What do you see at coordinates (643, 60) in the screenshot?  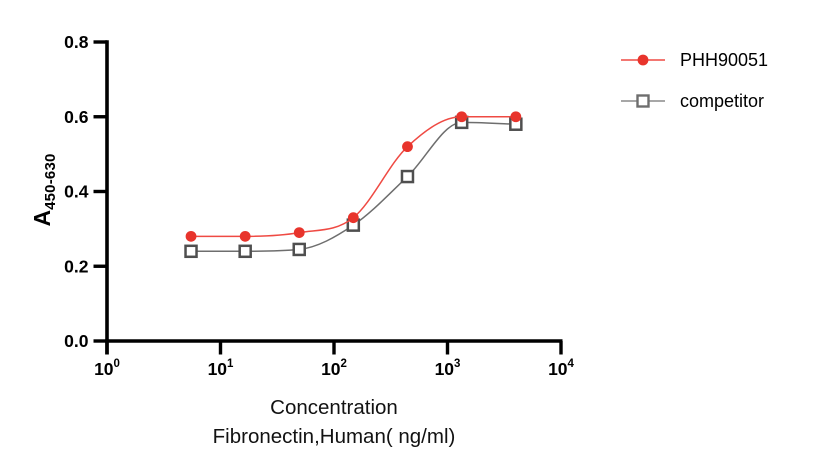 I see `legend-circle-marker-icon` at bounding box center [643, 60].